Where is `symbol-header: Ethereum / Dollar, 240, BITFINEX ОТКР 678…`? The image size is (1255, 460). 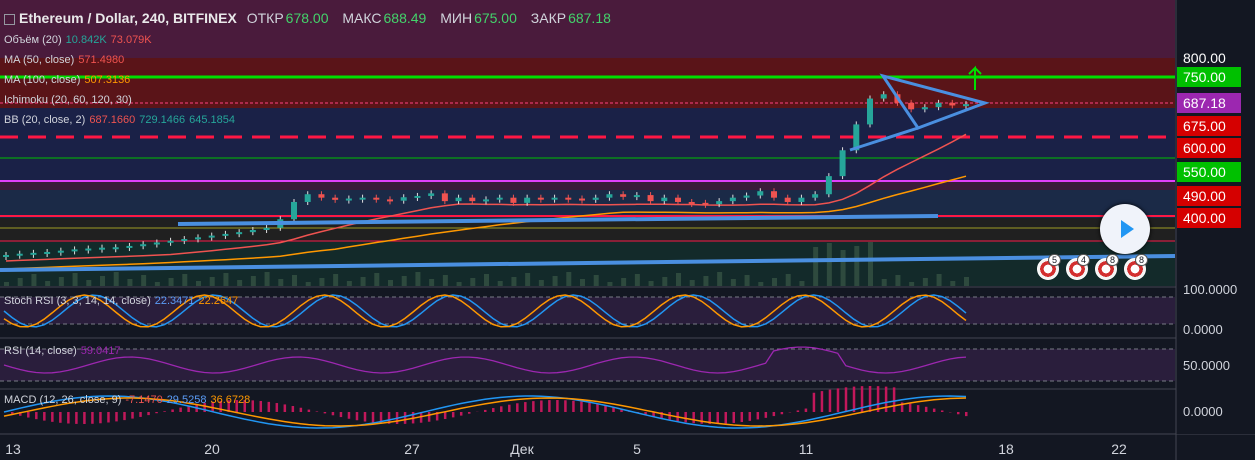
symbol-header: Ethereum / Dollar, 240, BITFINEX ОТКР 678… is located at coordinates (309, 18).